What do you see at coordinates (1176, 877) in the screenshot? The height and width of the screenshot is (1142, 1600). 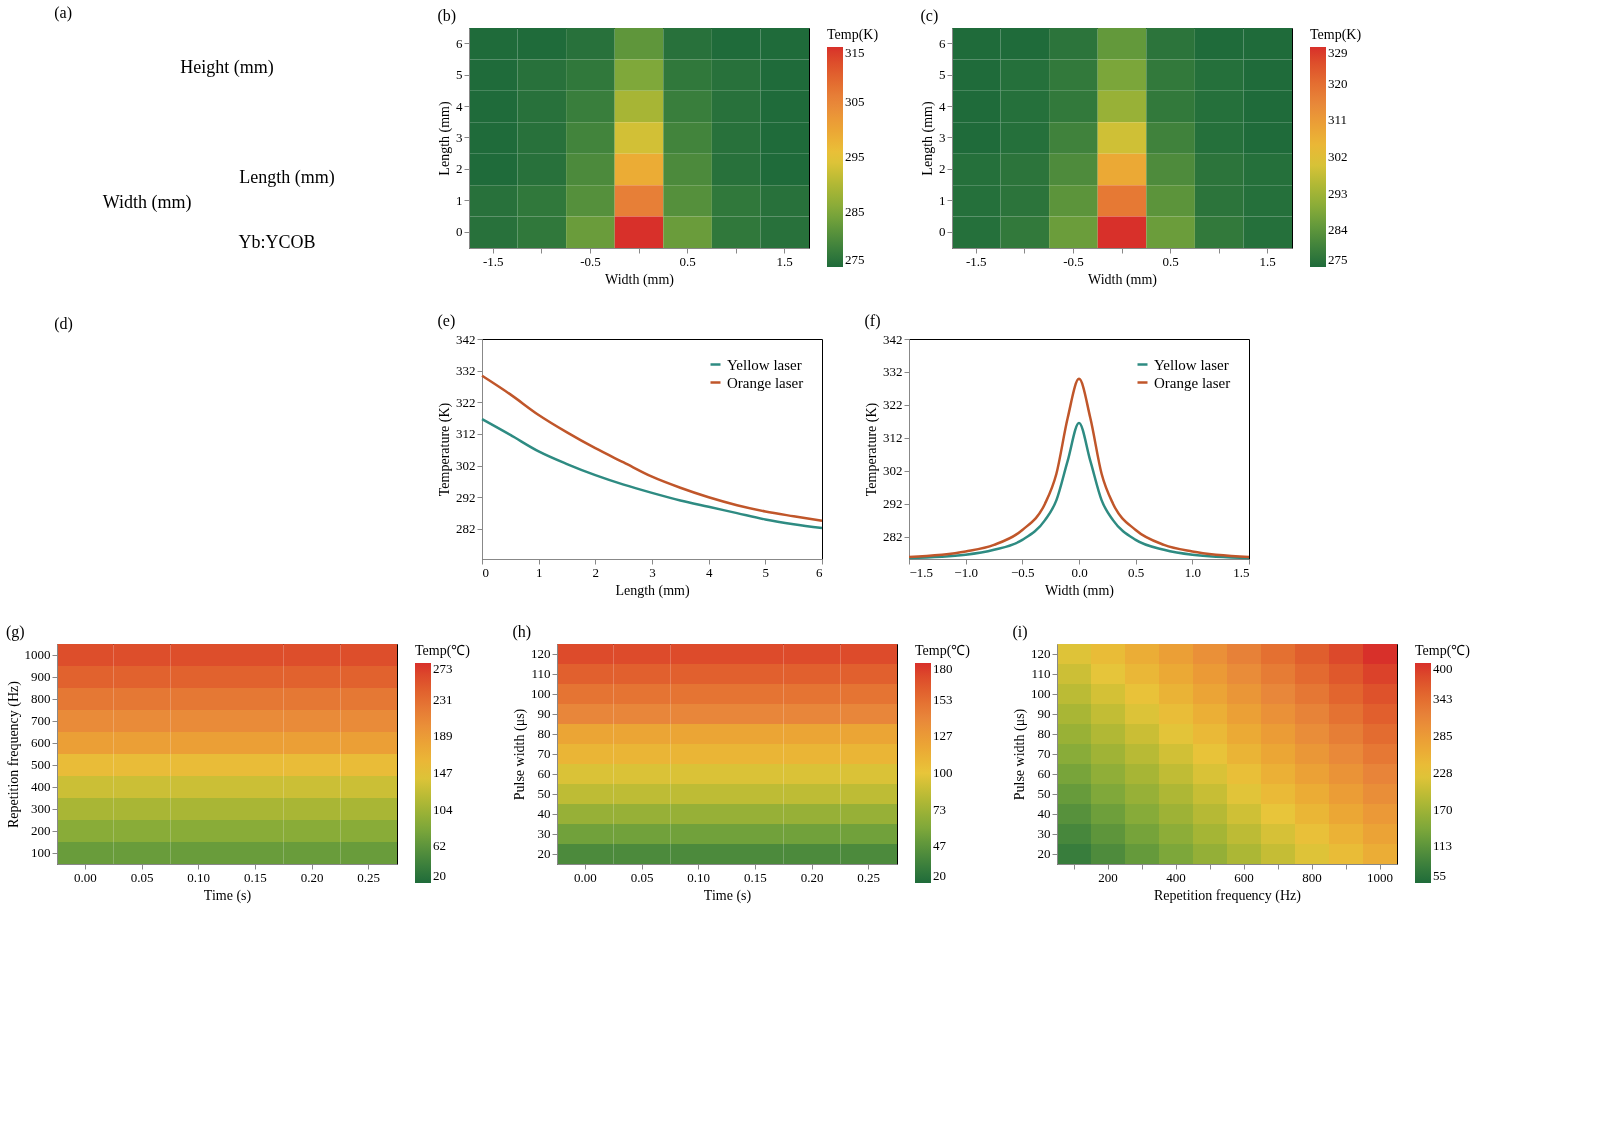 I see `x-tick-label: 400` at bounding box center [1176, 877].